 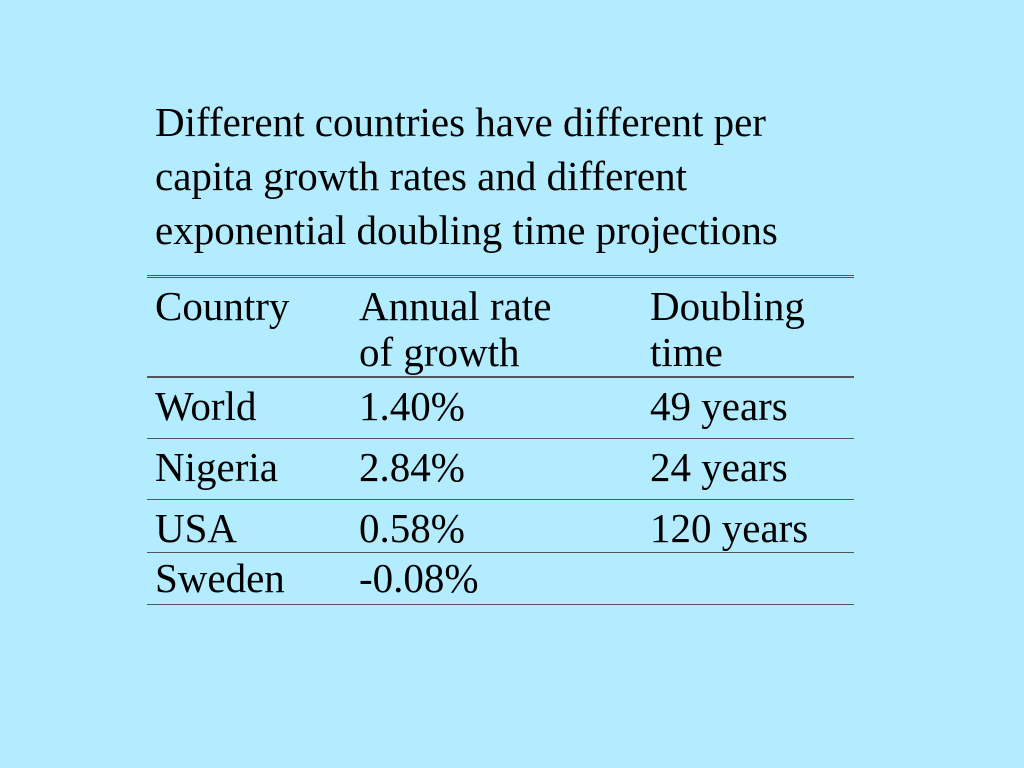 I want to click on table-row: World 1.40% 49 years, so click(x=500, y=408).